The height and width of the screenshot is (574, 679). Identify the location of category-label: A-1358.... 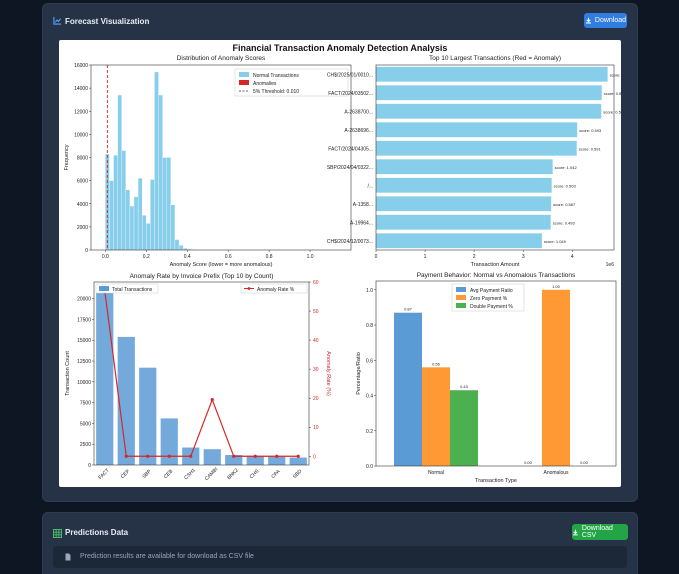
(363, 205).